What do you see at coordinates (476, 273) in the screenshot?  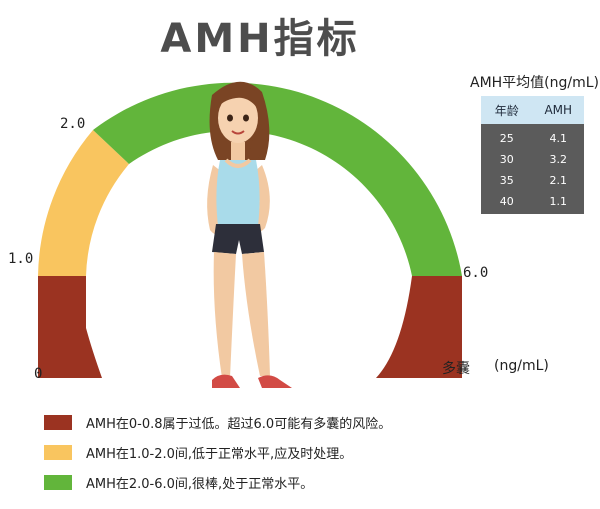 I see `scale-label-6: 6.0` at bounding box center [476, 273].